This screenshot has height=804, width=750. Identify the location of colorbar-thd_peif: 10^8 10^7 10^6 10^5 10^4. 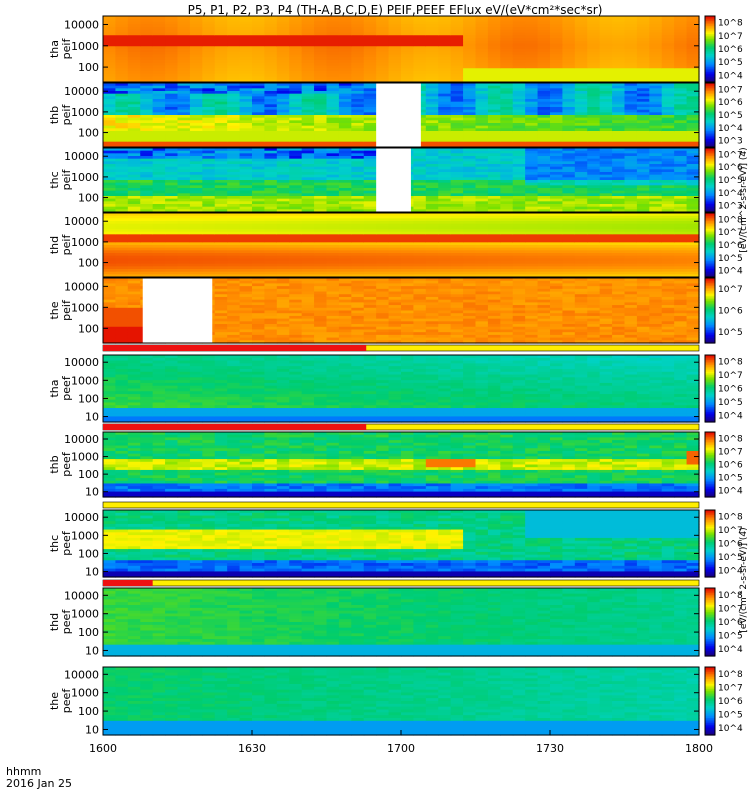
(724, 245).